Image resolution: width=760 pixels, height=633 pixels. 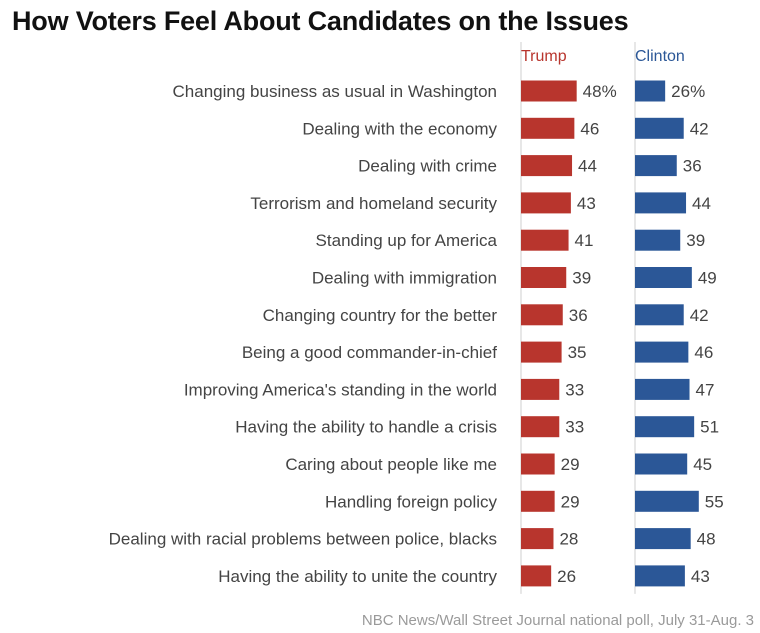 What do you see at coordinates (706, 539) in the screenshot?
I see `value-label-clinton: 48` at bounding box center [706, 539].